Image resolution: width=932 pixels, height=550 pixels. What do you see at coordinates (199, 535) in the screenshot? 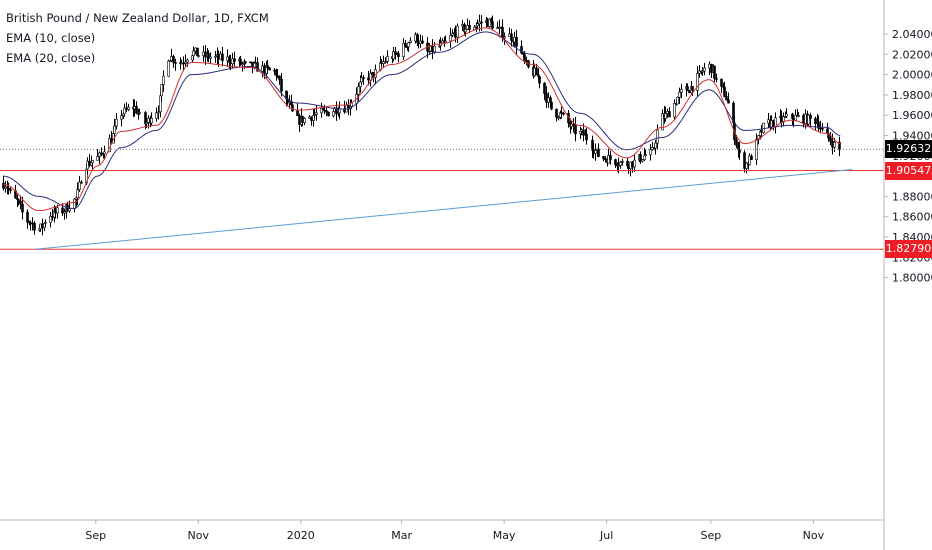
I see `time-tick-label: Nov` at bounding box center [199, 535].